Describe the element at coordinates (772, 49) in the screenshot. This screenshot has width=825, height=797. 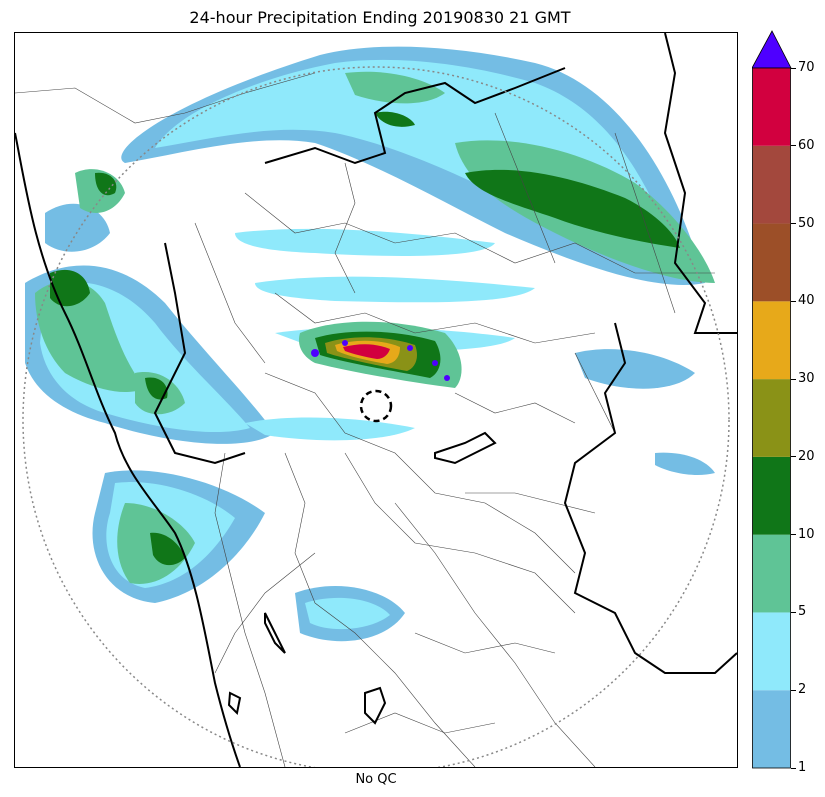
I see `colorbar-extend-arrow` at that location.